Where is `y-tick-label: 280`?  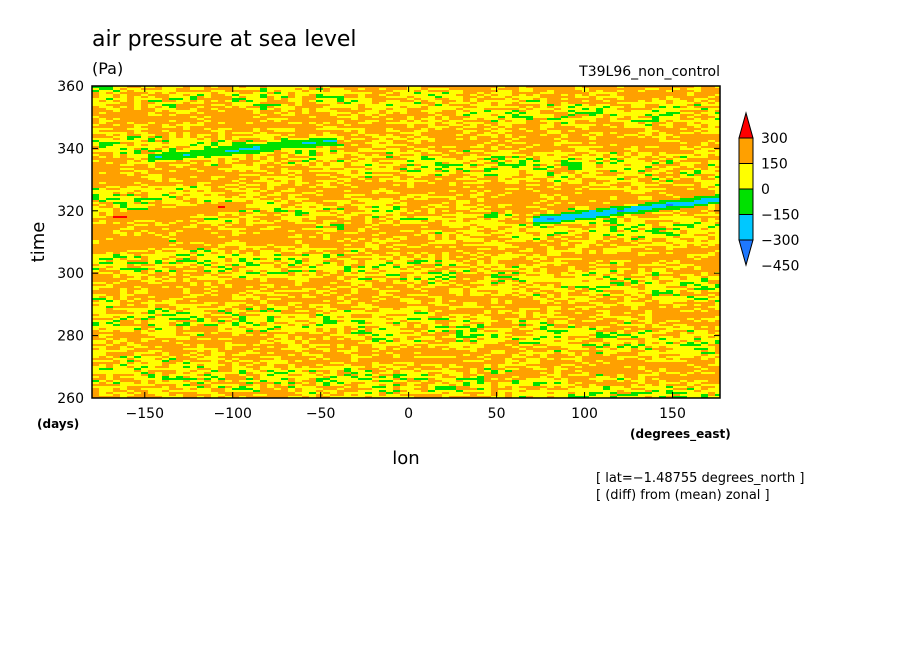
y-tick-label: 280 is located at coordinates (70, 337).